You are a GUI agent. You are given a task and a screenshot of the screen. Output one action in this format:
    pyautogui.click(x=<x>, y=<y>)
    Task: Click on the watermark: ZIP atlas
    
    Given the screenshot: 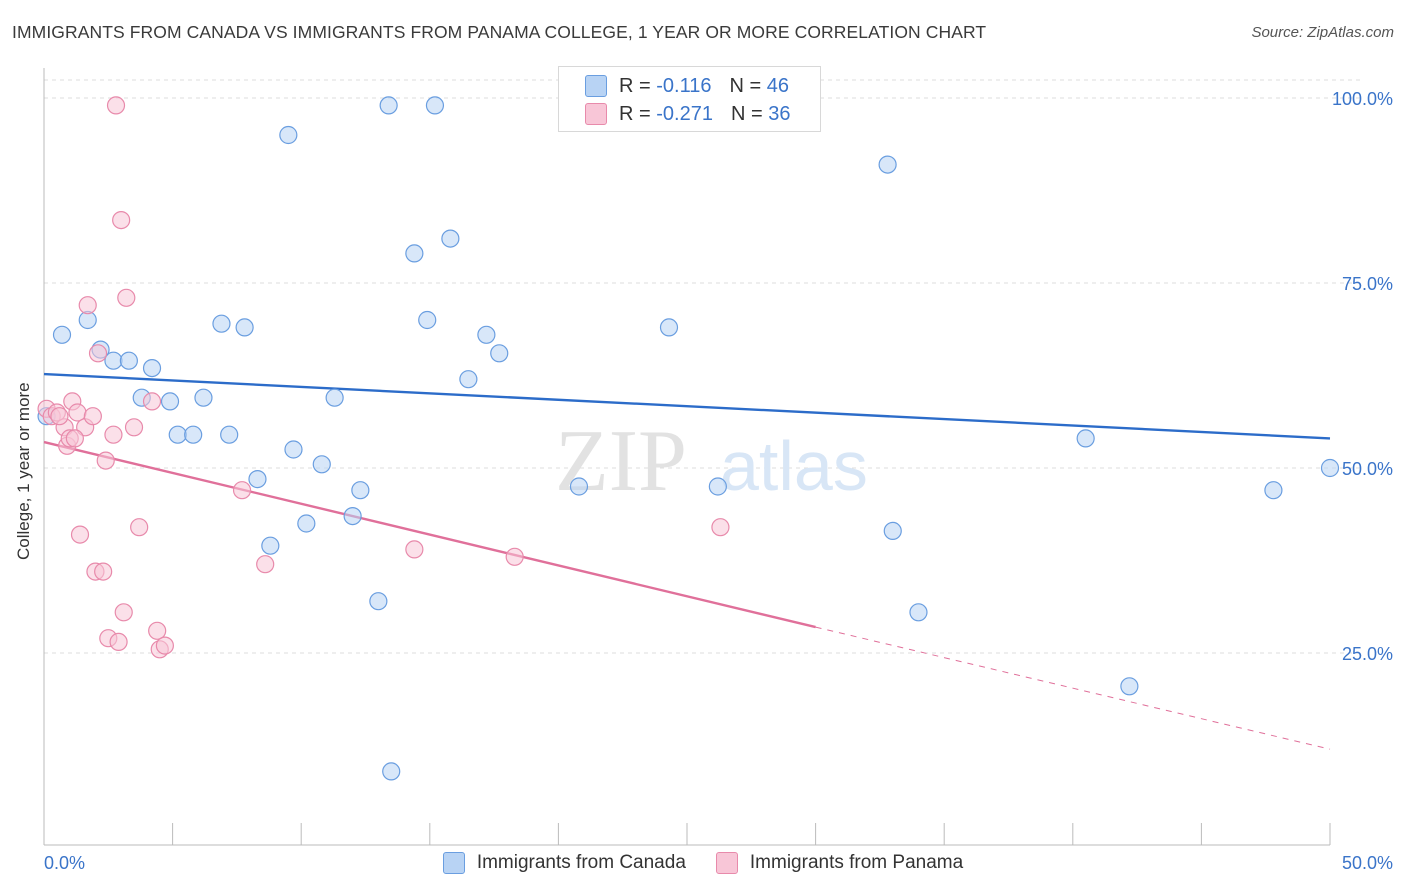 What is the action you would take?
    pyautogui.click(x=711, y=461)
    